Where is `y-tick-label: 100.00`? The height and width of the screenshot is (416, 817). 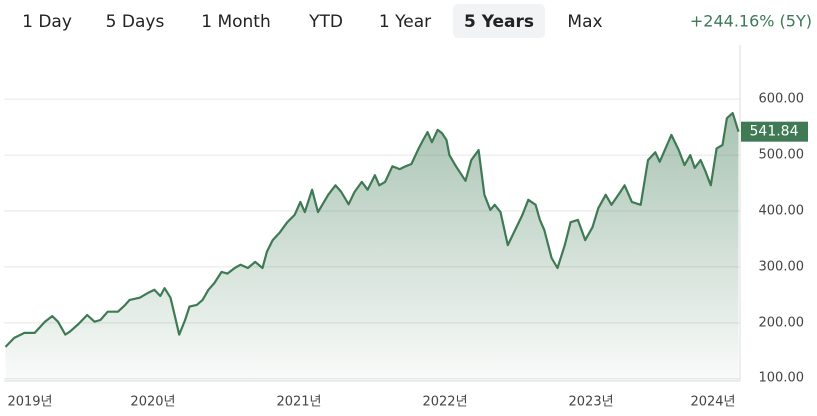
y-tick-label: 100.00 is located at coordinates (782, 378).